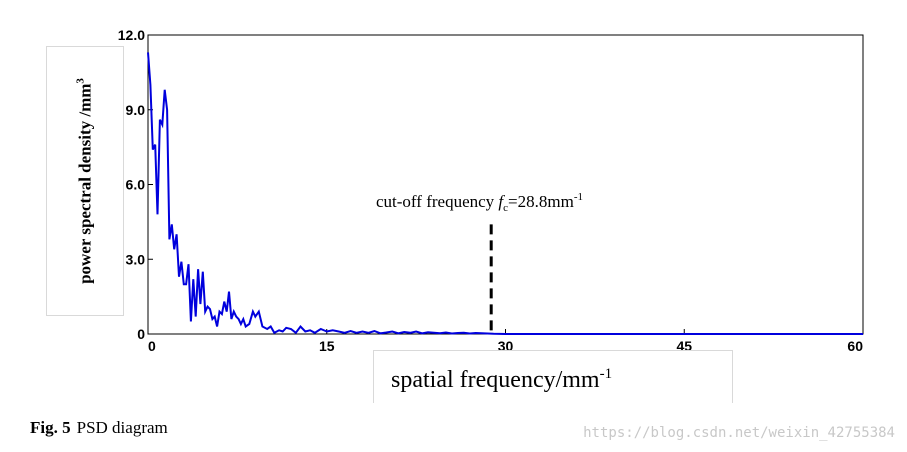 The width and height of the screenshot is (907, 452). What do you see at coordinates (502, 379) in the screenshot?
I see `x-axis-label: spatial frequency/mm-1` at bounding box center [502, 379].